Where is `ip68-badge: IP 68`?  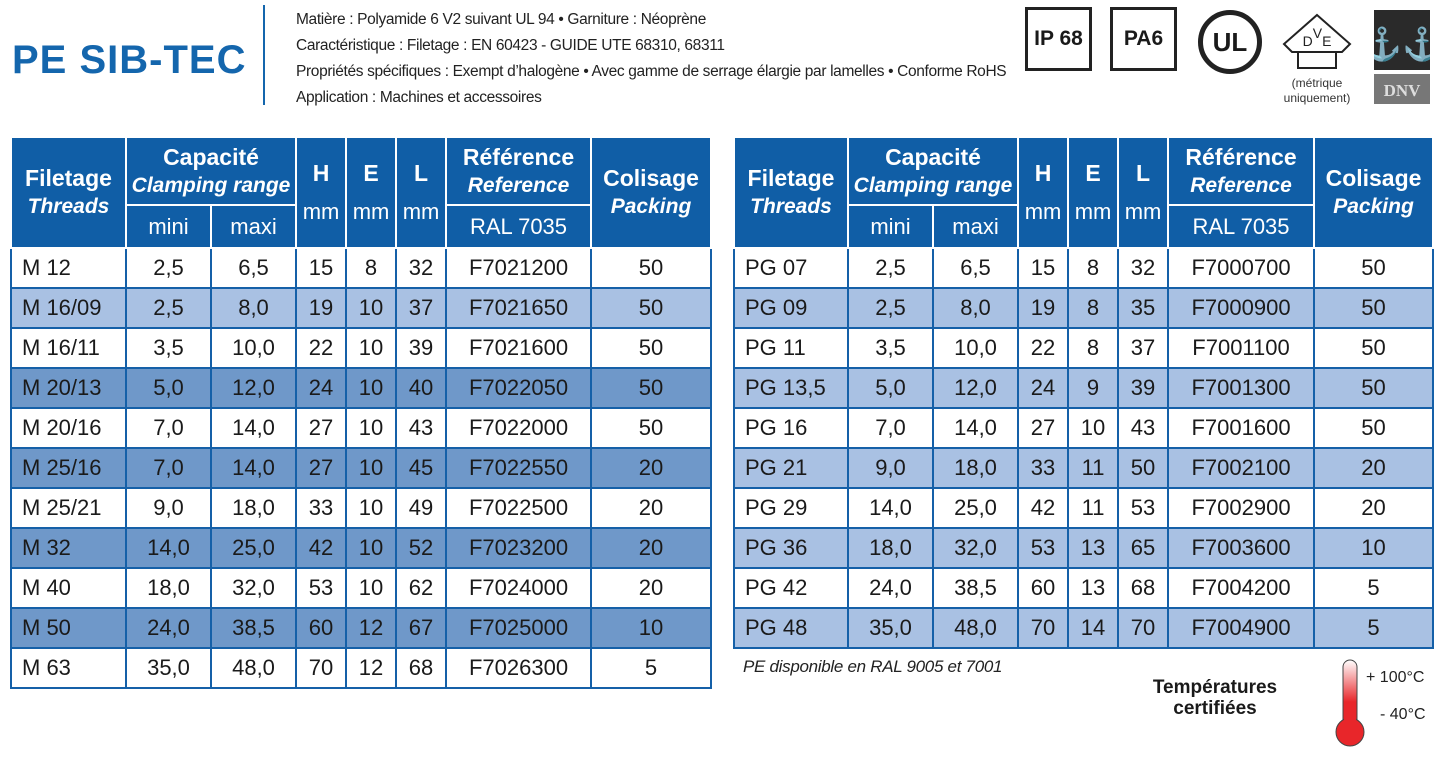
ip68-badge: IP 68 is located at coordinates (1058, 39).